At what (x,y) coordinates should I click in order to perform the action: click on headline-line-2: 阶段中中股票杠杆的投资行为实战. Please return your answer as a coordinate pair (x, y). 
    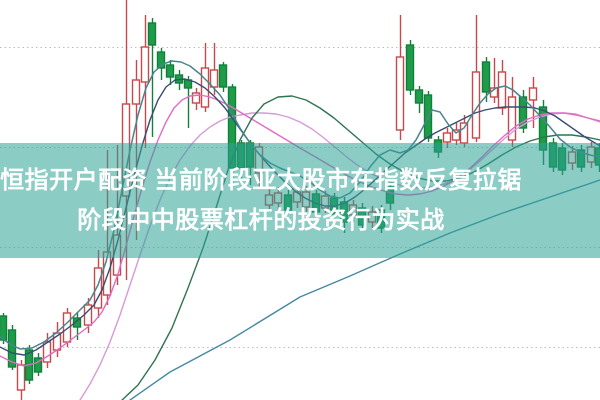
    Looking at the image, I should click on (261, 220).